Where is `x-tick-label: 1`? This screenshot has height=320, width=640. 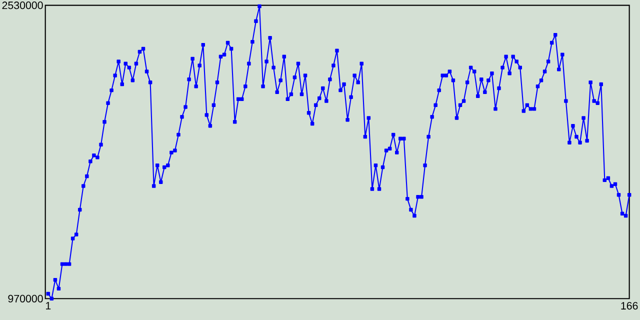 x-tick-label: 1 is located at coordinates (48, 306).